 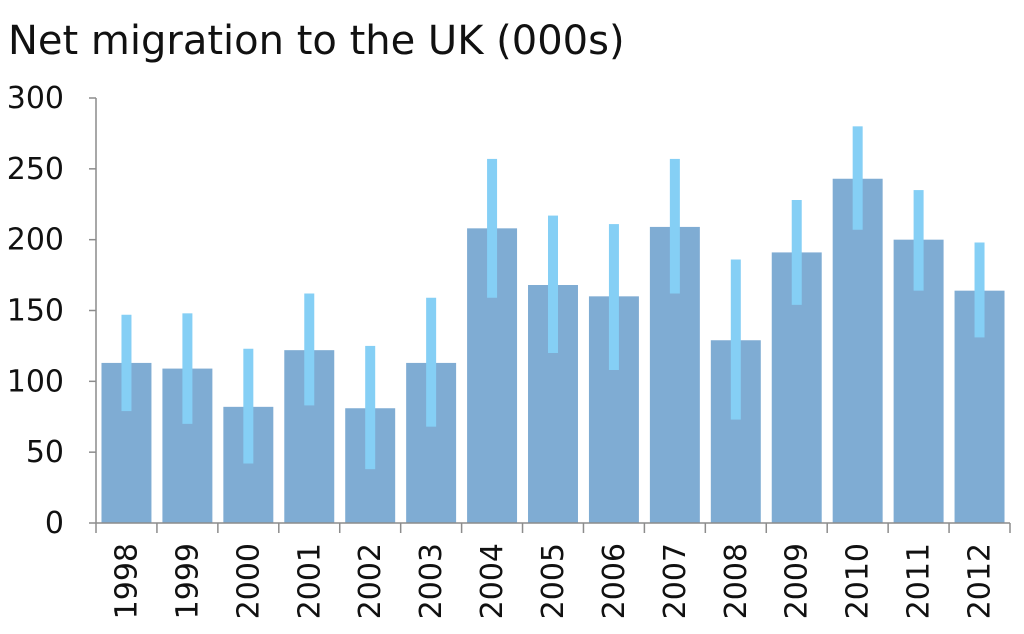 I want to click on x-tick-label: 1998, so click(x=126, y=581).